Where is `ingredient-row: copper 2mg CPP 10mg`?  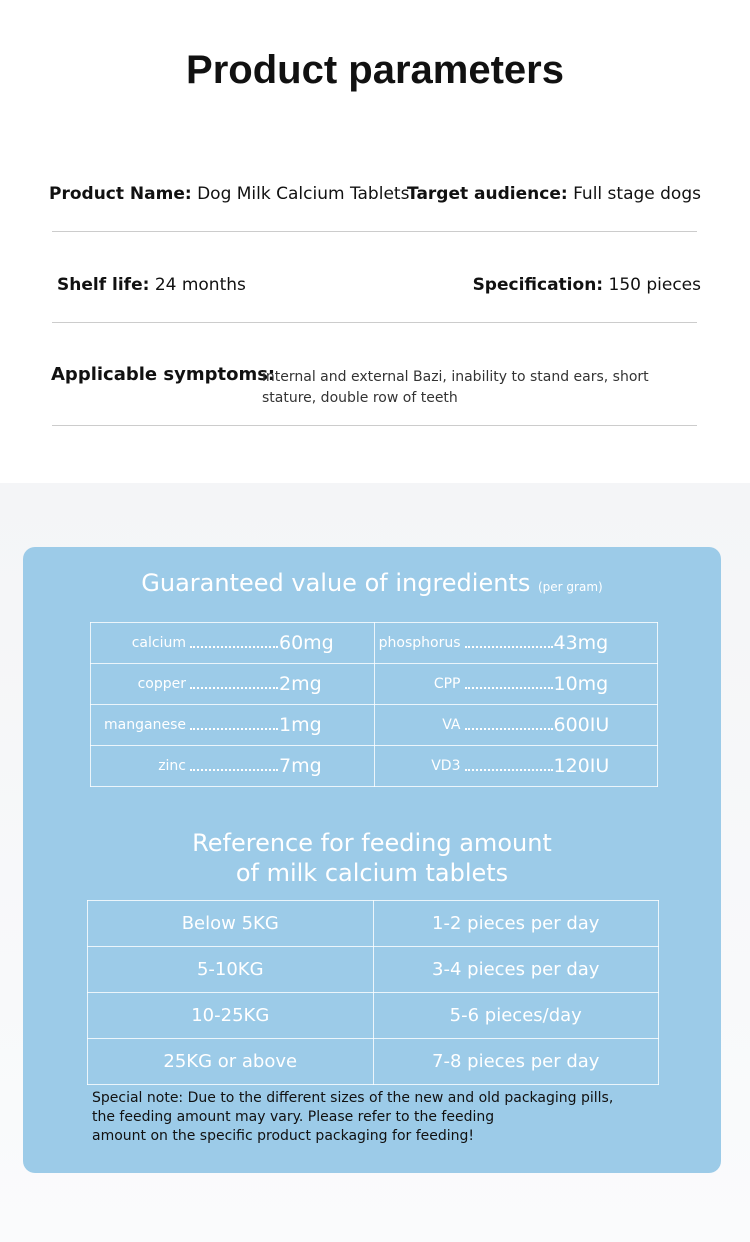
ingredient-row: copper 2mg CPP 10mg is located at coordinates (374, 684).